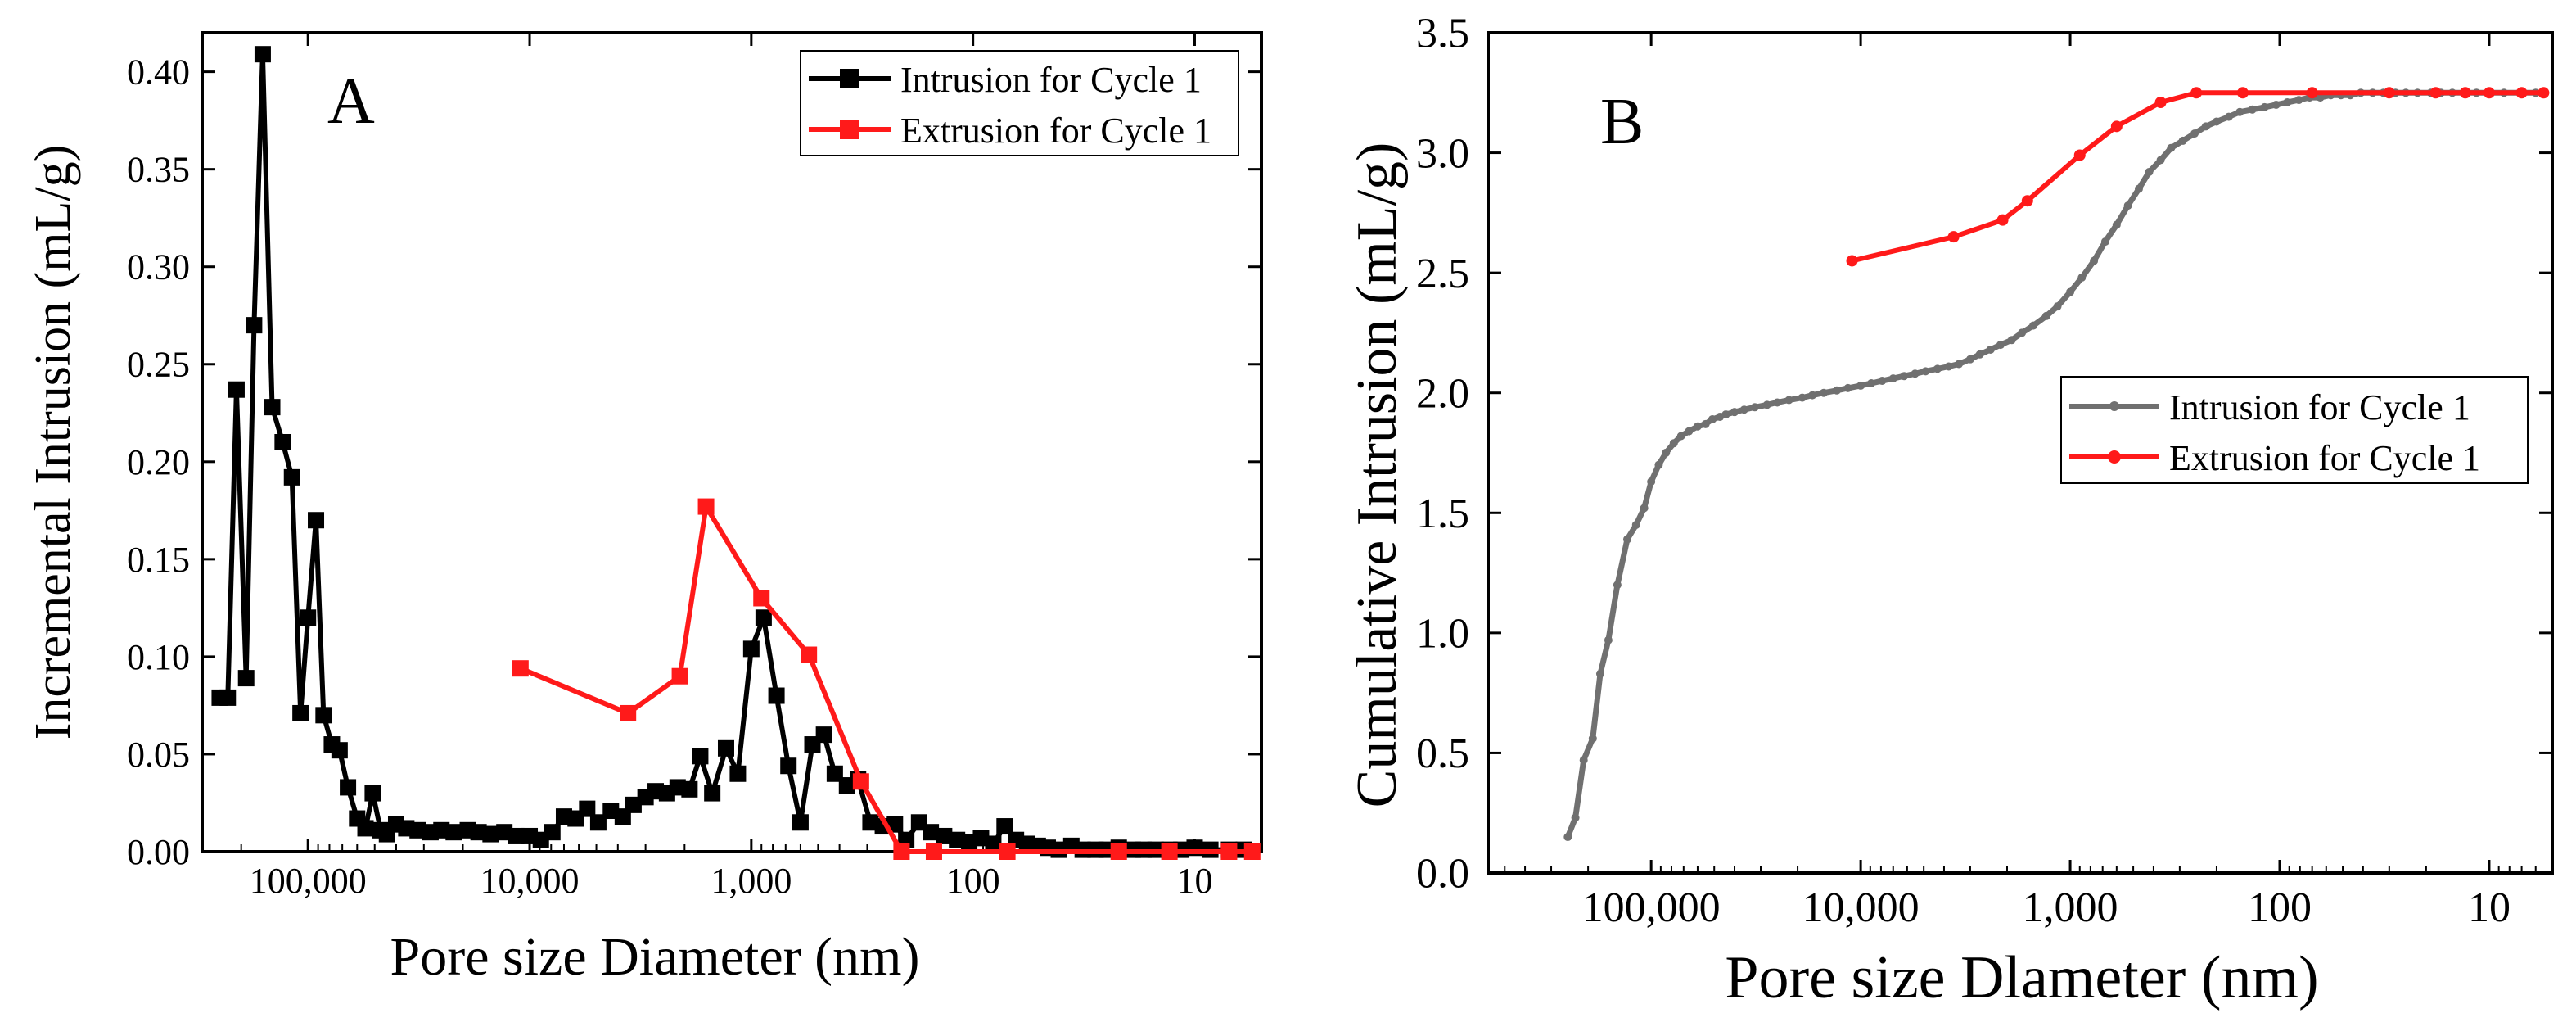 The width and height of the screenshot is (2576, 1013). What do you see at coordinates (308, 881) in the screenshot?
I see `x-tick-label: 100,000` at bounding box center [308, 881].